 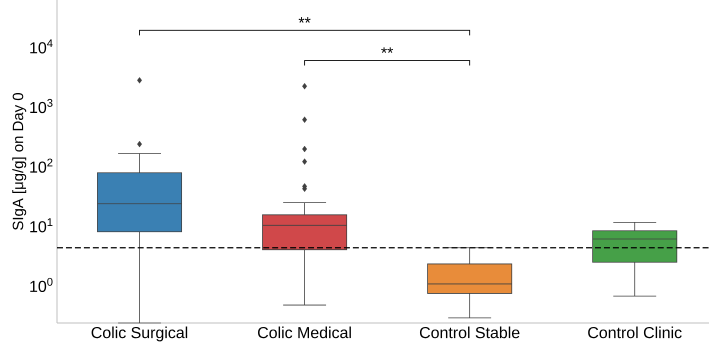 What do you see at coordinates (140, 334) in the screenshot?
I see `x-tick-label: Colic Surgical` at bounding box center [140, 334].